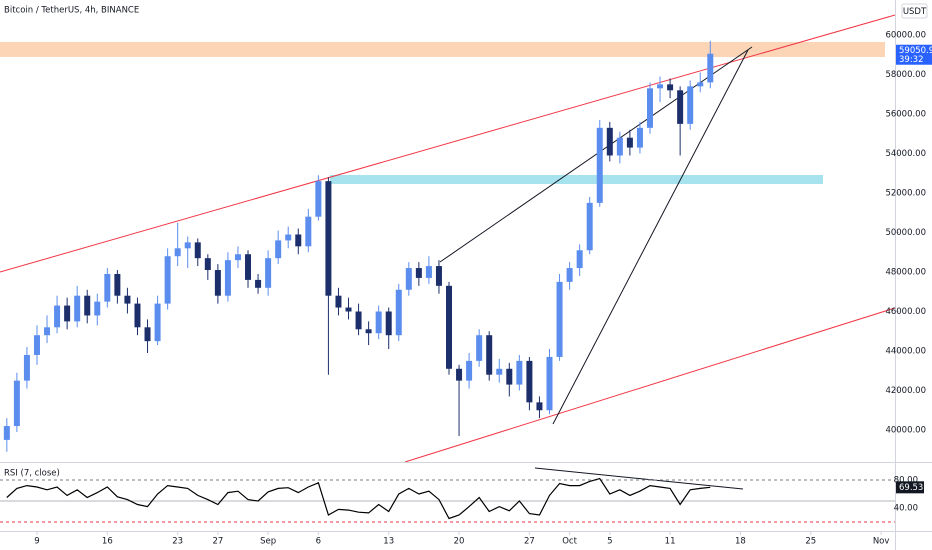  I want to click on y-tick-label: 42000.00, so click(905, 391).